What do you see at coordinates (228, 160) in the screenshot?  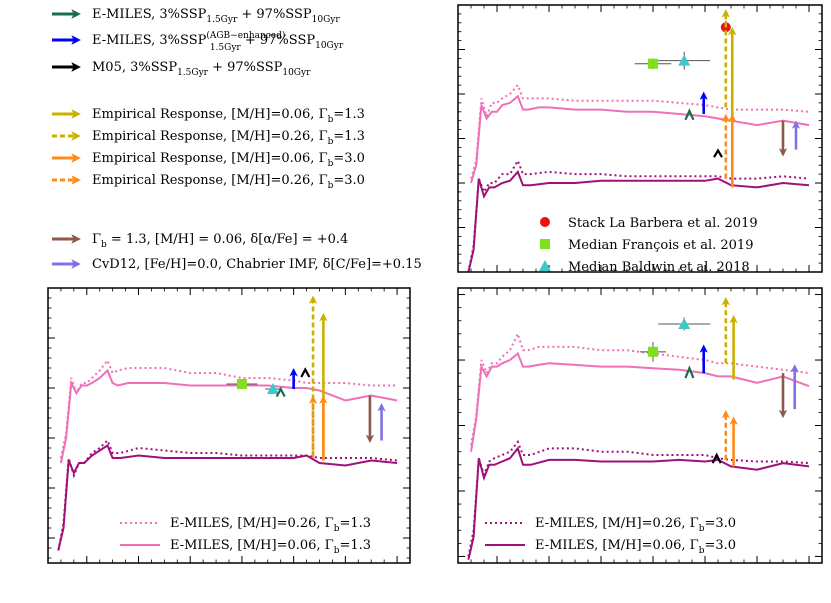 I see `legend-label: Empirical Response, [M/H]=0.06, Γb=3.0` at bounding box center [228, 160].